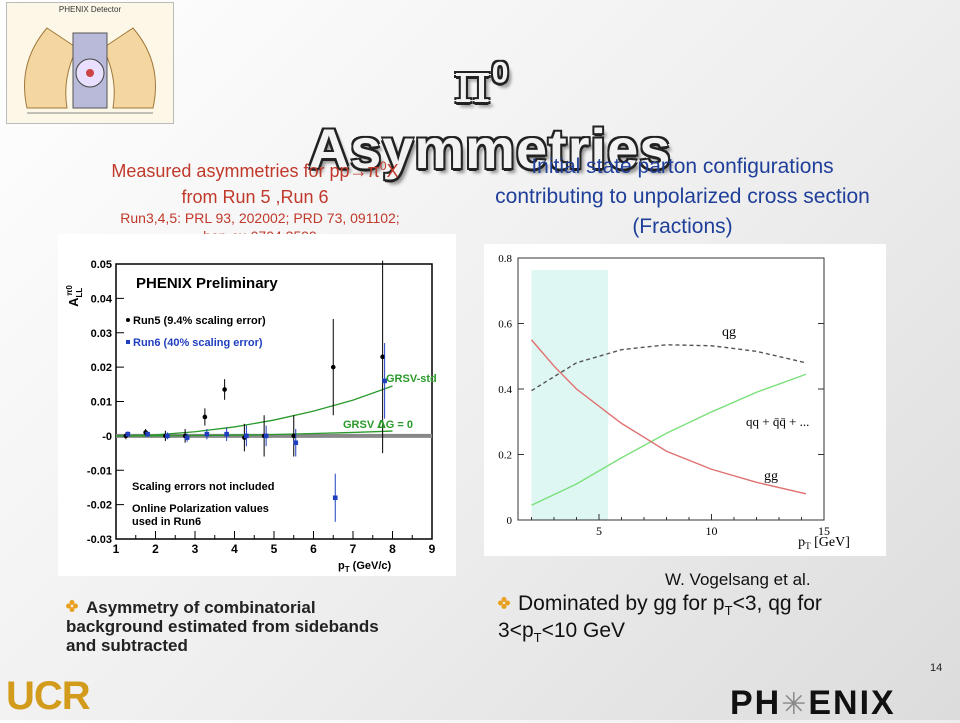 The height and width of the screenshot is (723, 960). What do you see at coordinates (254, 433) in the screenshot?
I see `curve-grsv-dg0` at bounding box center [254, 433].